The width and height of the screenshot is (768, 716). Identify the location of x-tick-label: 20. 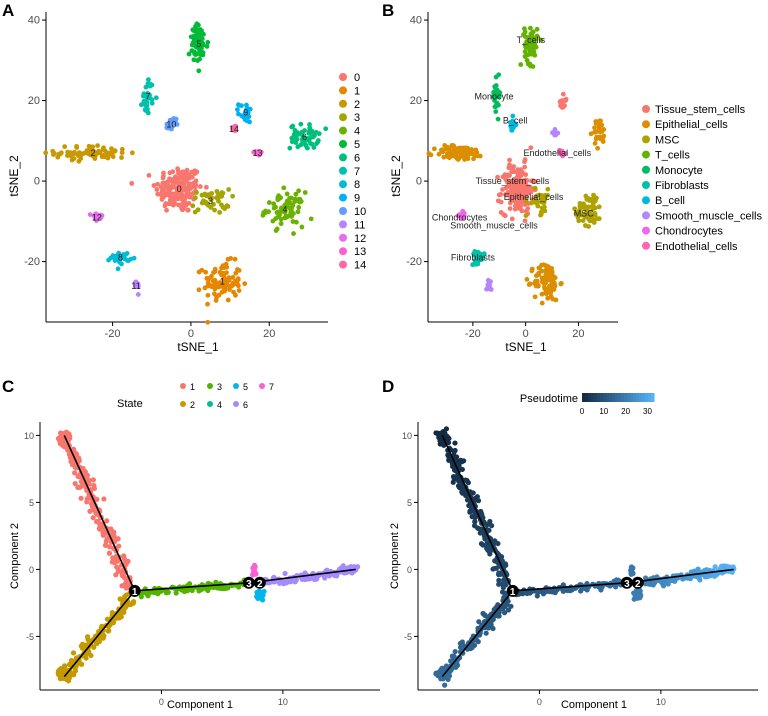
(269, 334).